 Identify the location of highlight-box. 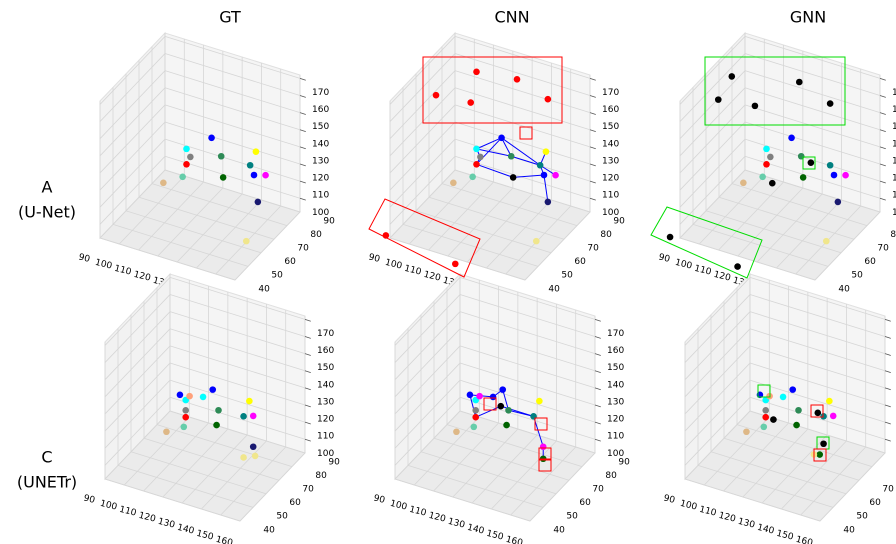
(541, 424).